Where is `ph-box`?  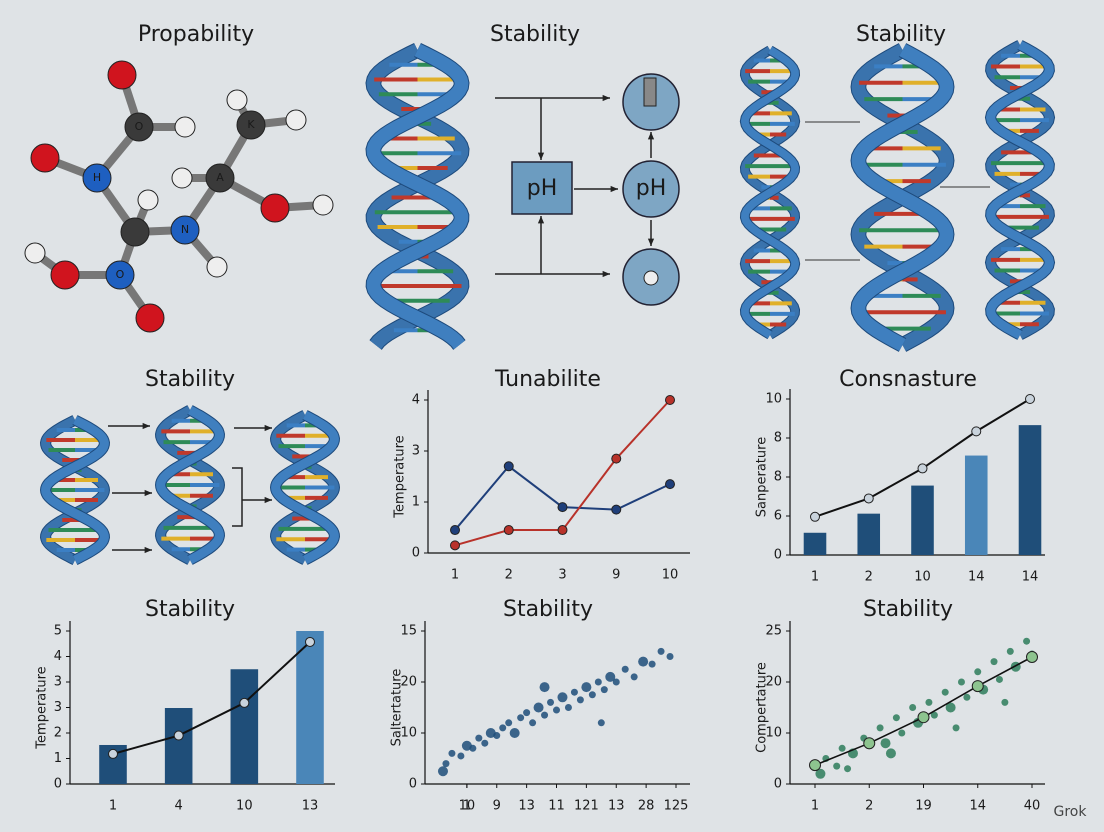
ph-box is located at coordinates (542, 188).